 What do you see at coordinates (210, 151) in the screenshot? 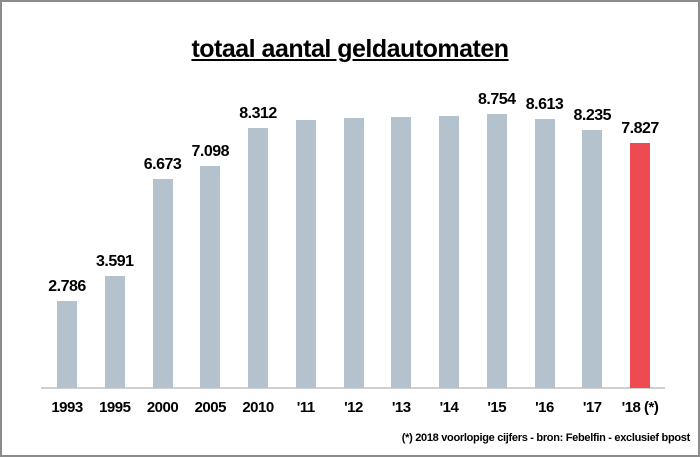
I see `bar-value-label: 7.098` at bounding box center [210, 151].